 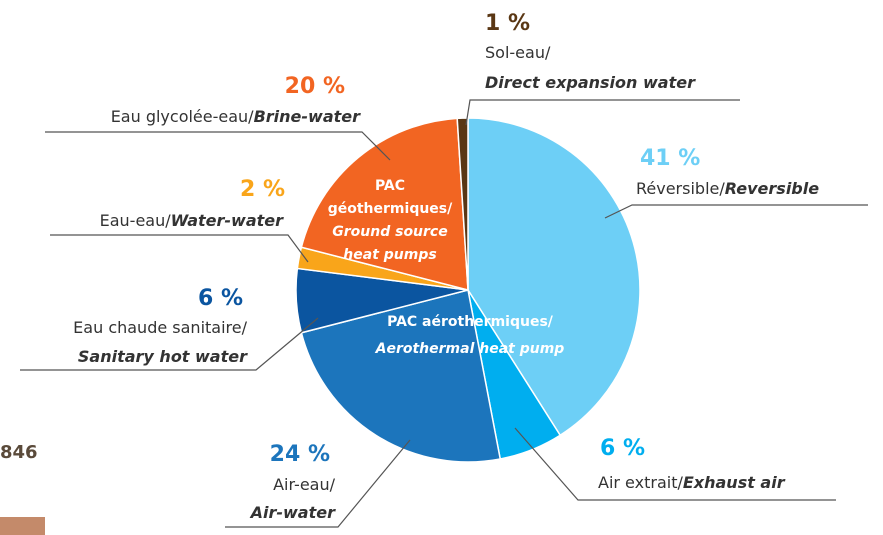 I want to click on category-en: Reversible, so click(x=772, y=188).